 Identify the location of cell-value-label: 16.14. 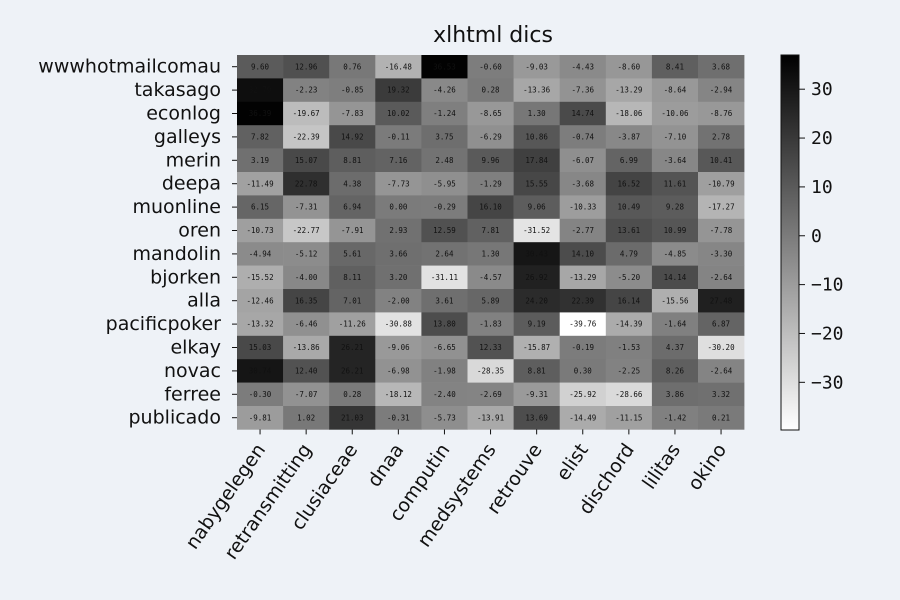
(629, 300).